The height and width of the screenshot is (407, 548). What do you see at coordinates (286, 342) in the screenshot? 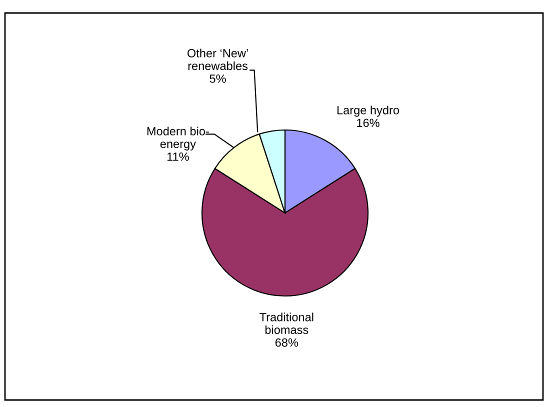
I see `data-label: 68%` at bounding box center [286, 342].